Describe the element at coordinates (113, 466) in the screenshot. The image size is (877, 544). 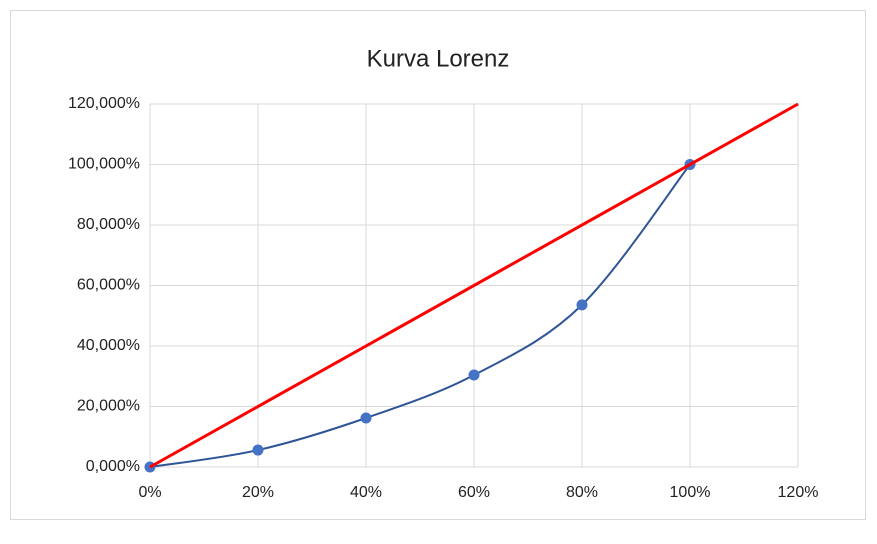
I see `y-tick-label: 0,000%` at that location.